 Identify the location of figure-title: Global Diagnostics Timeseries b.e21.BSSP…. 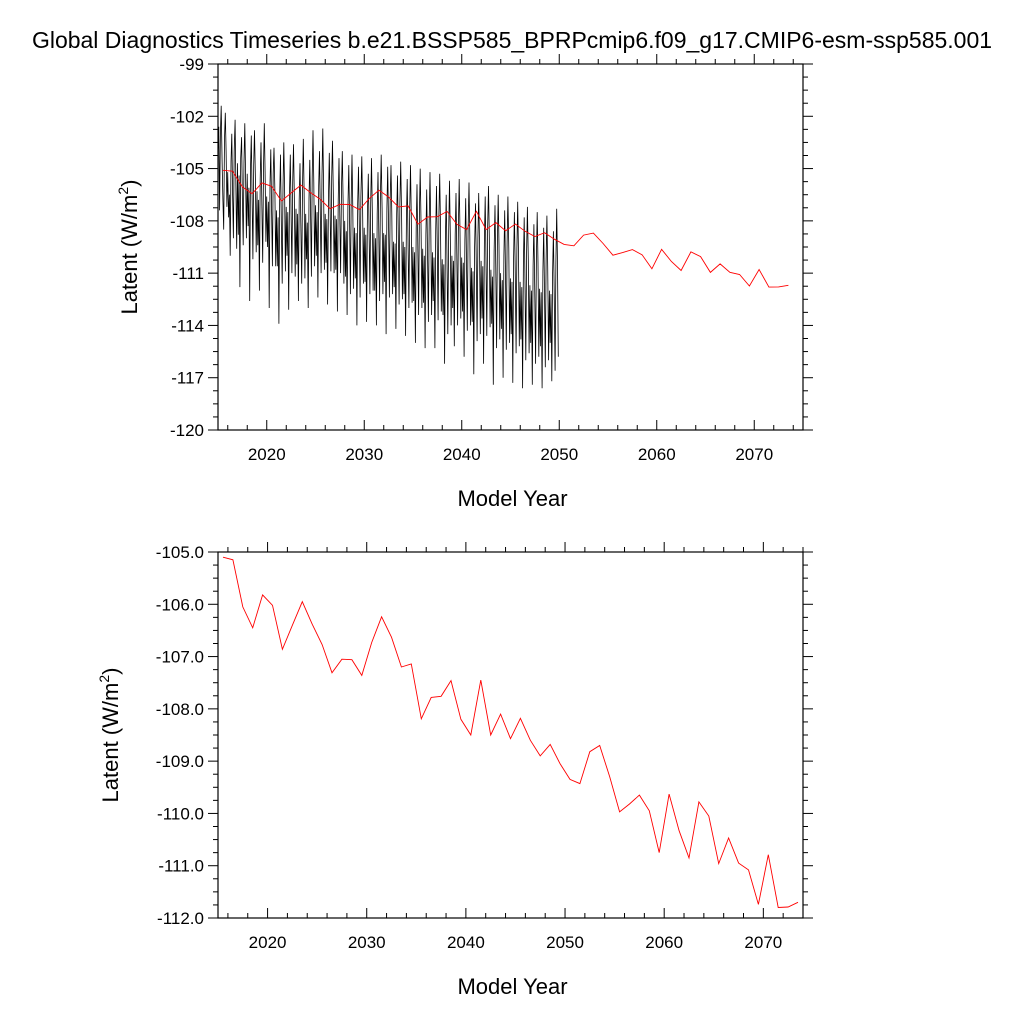
(512, 40).